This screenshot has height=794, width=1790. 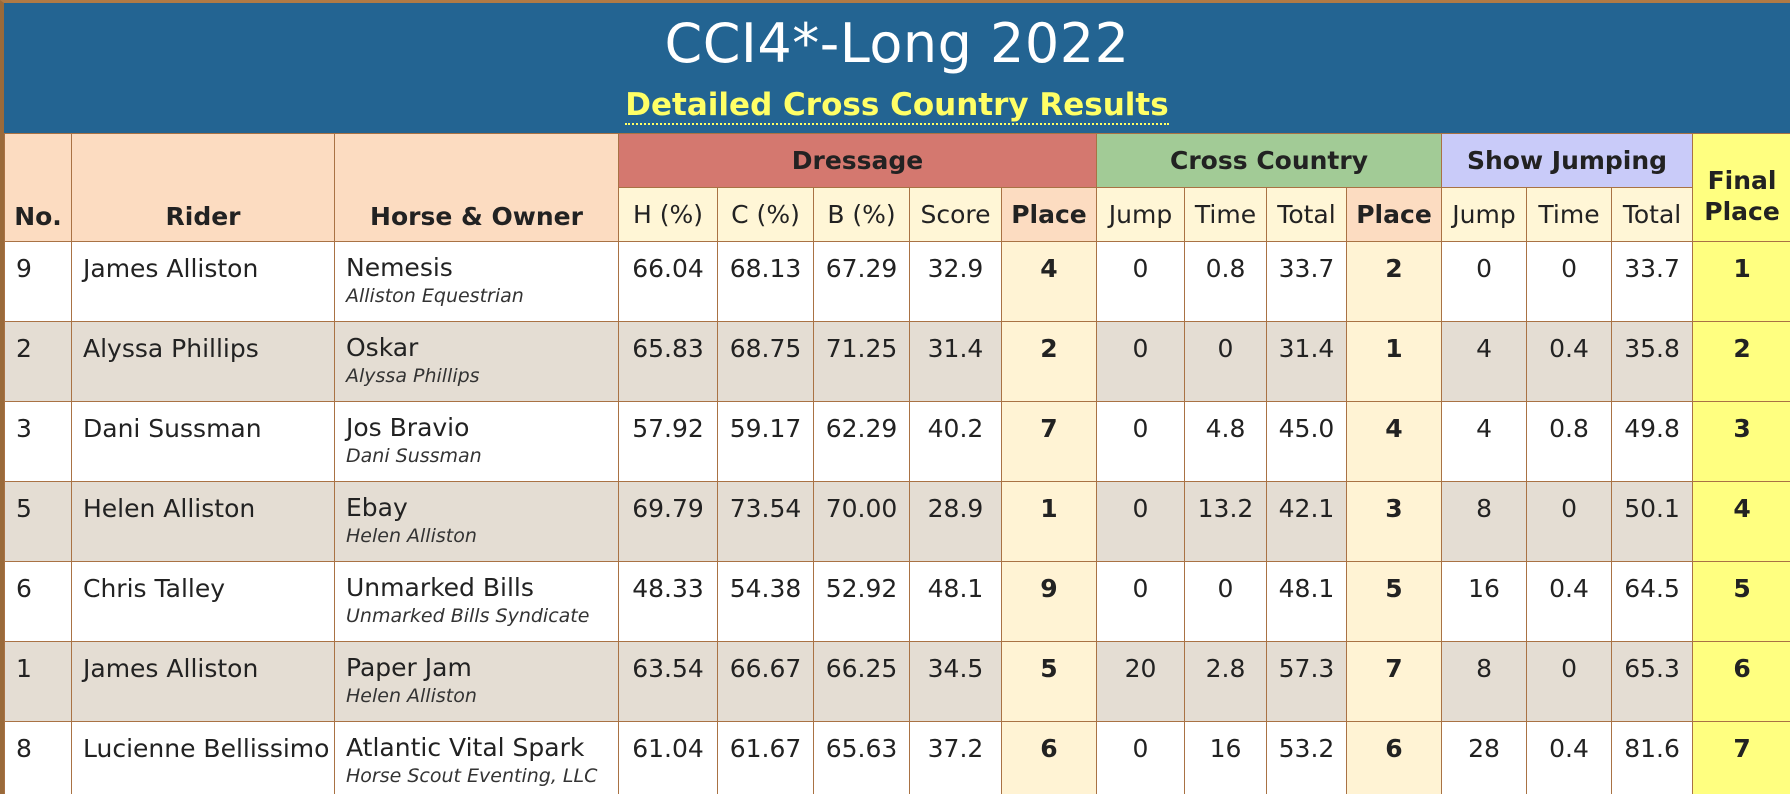 I want to click on cell-dressage-c-value: 54.38, so click(x=765, y=588).